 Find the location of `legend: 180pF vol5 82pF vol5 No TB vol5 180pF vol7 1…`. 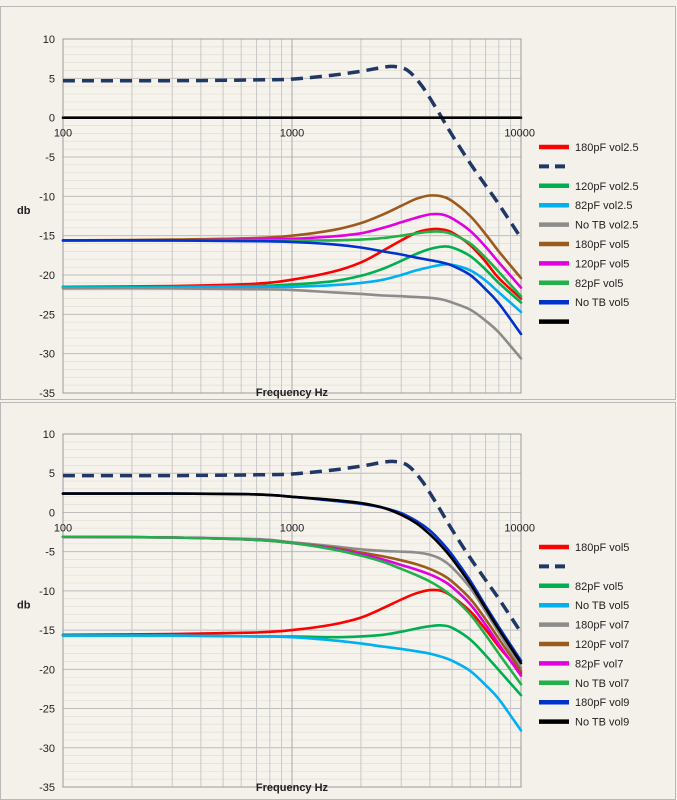

legend: 180pF vol5 82pF vol5 No TB vol5 180pF vol7 1… is located at coordinates (584, 635).